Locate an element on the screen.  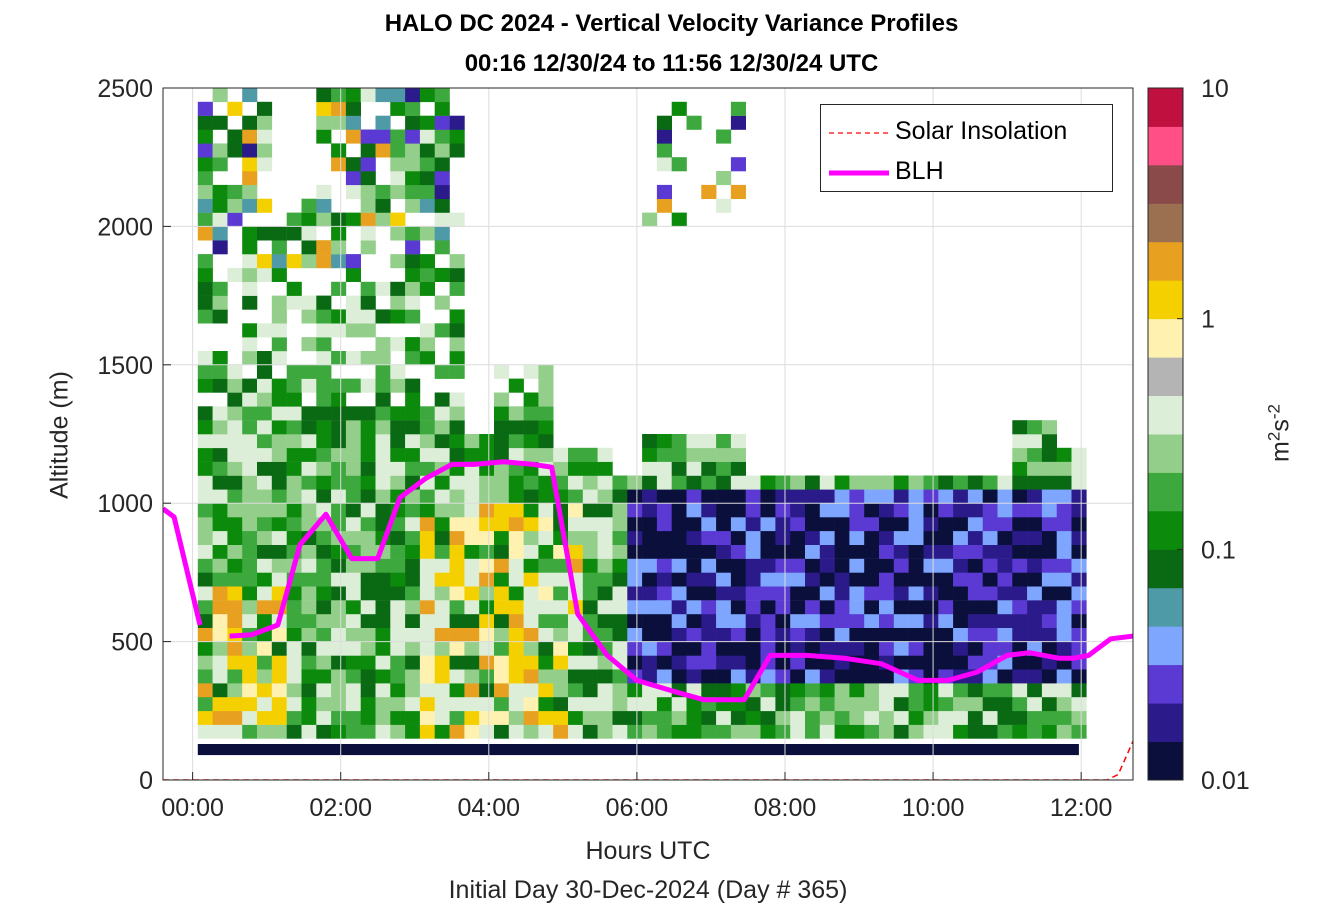
colorbar-segment is located at coordinates (1165, 261).